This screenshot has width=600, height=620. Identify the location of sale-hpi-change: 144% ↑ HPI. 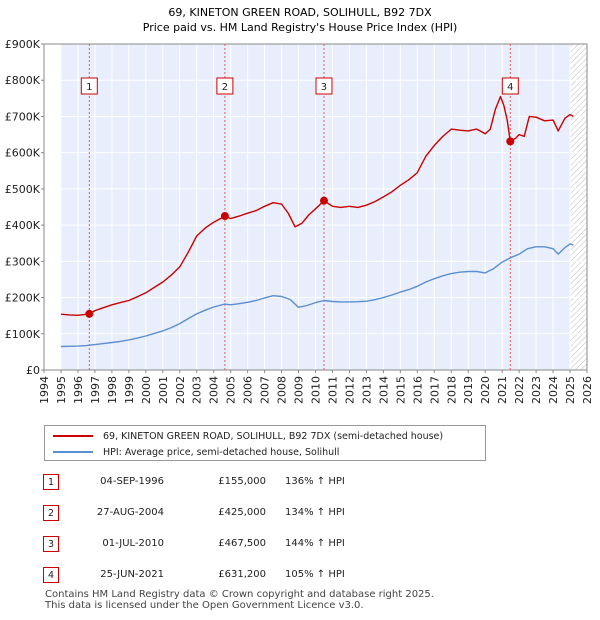
(315, 543).